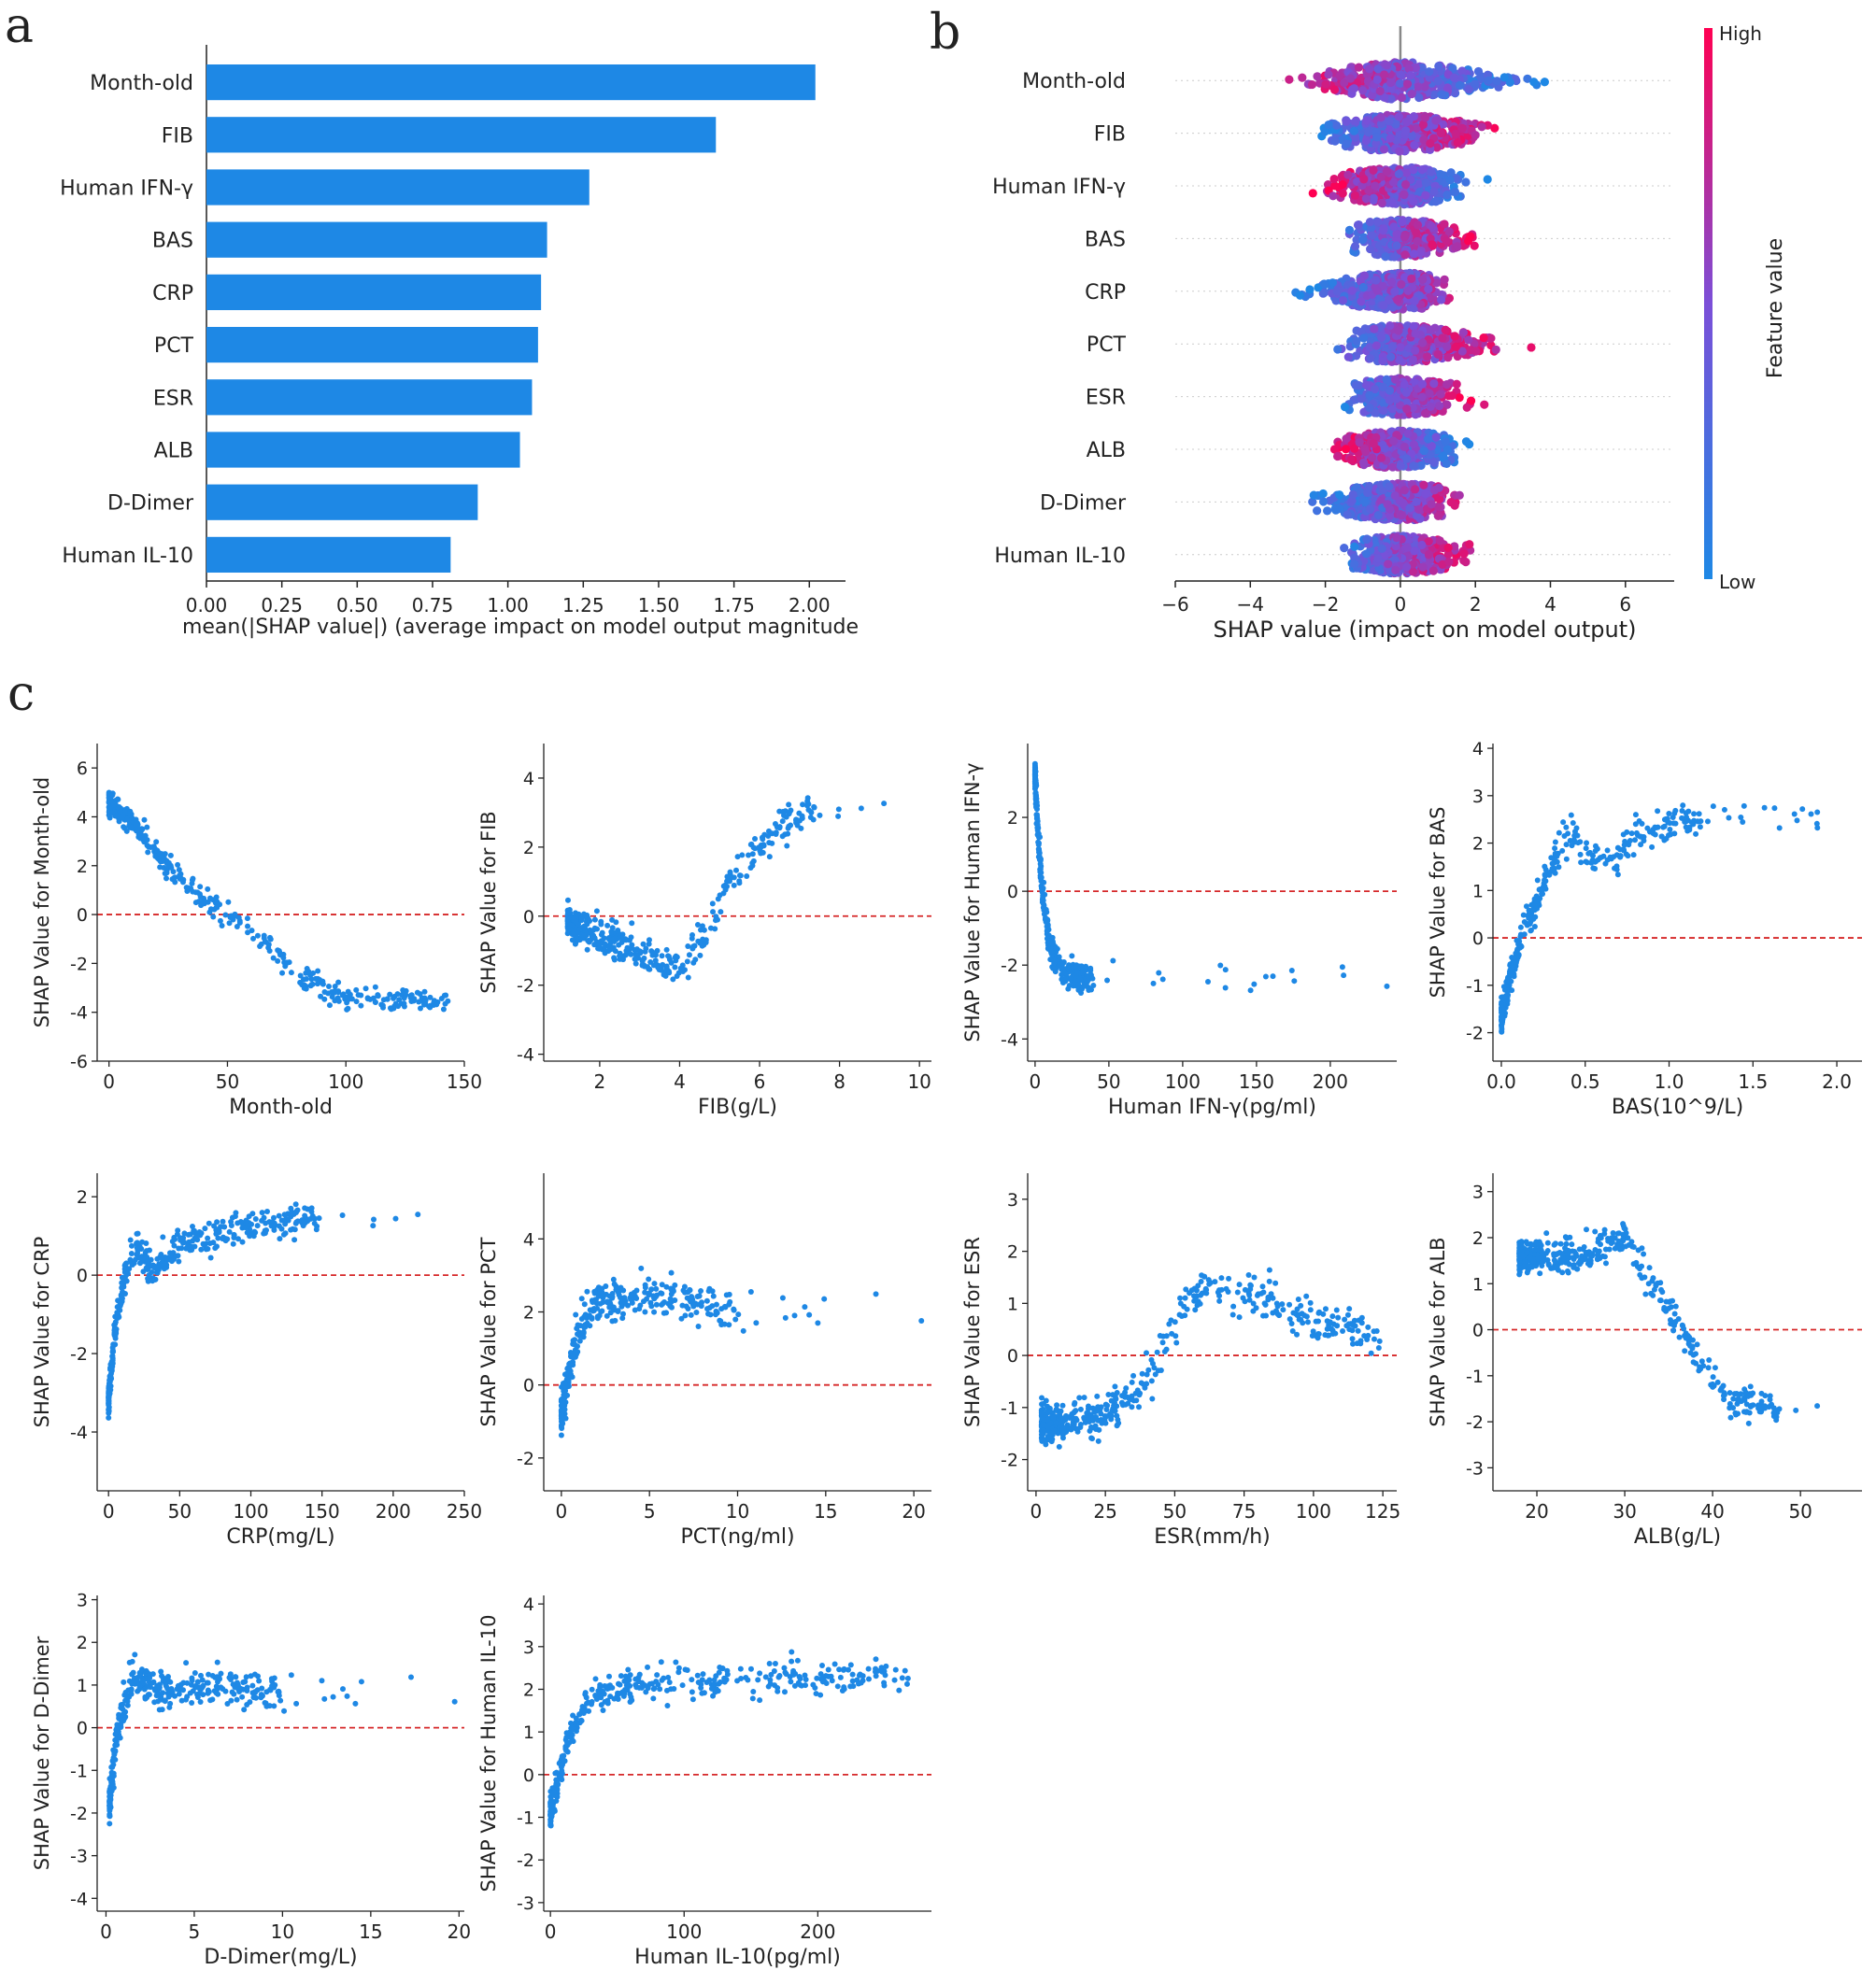 Image resolution: width=1876 pixels, height=1970 pixels. Describe the element at coordinates (374, 292) in the screenshot. I see `bar-crp` at that location.